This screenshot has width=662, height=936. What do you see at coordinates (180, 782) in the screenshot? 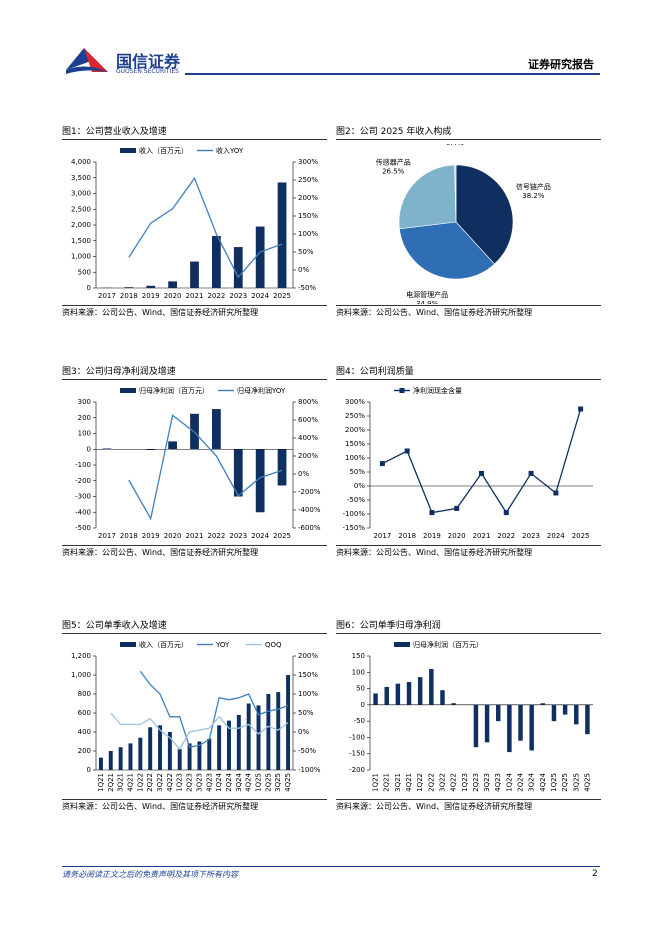
I see `x-tick-label: 1Q23` at bounding box center [180, 782].